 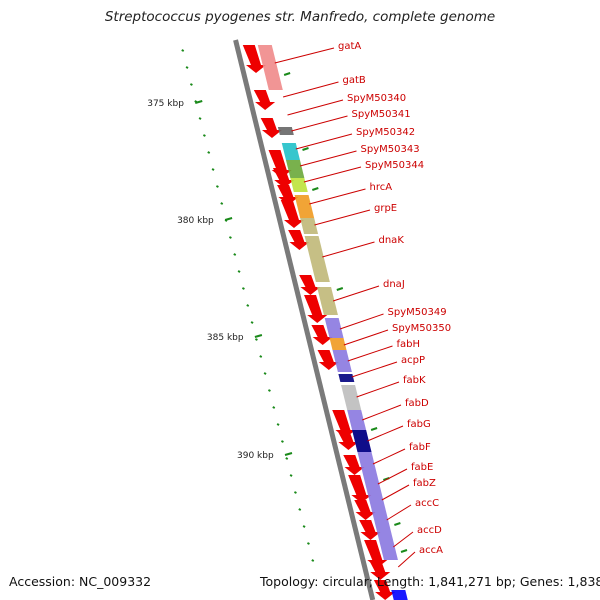 What do you see at coordinates (354, 80) in the screenshot?
I see `gene-label-gatb: gatB` at bounding box center [354, 80].